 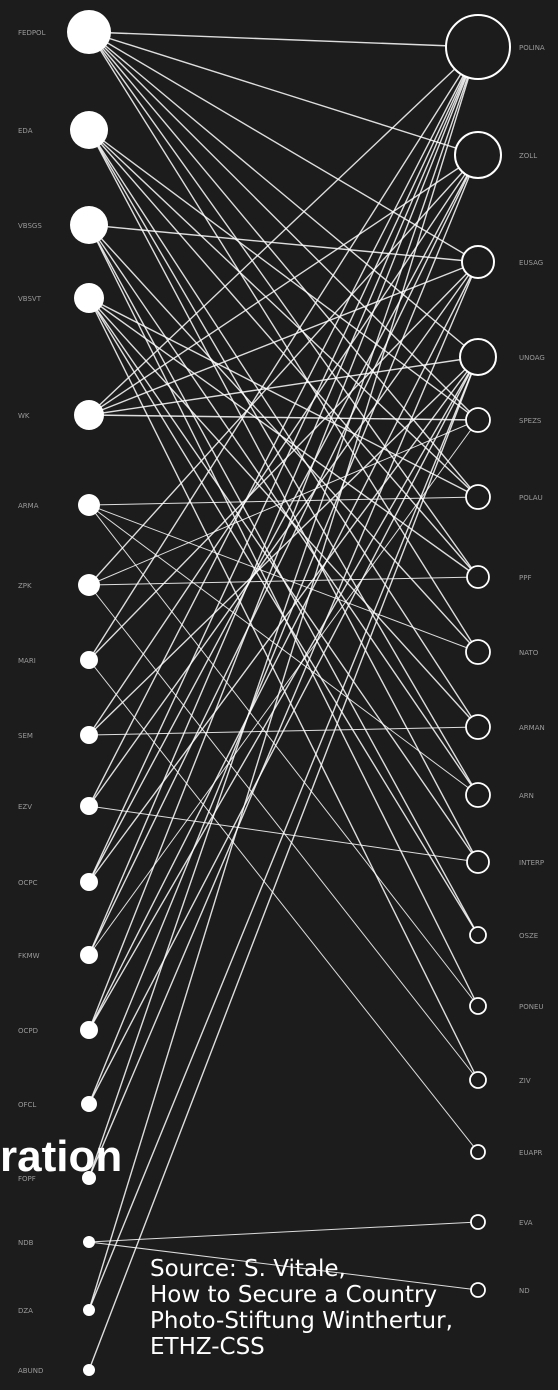 I want to click on edge-fedpol-polina, so click(x=283, y=39).